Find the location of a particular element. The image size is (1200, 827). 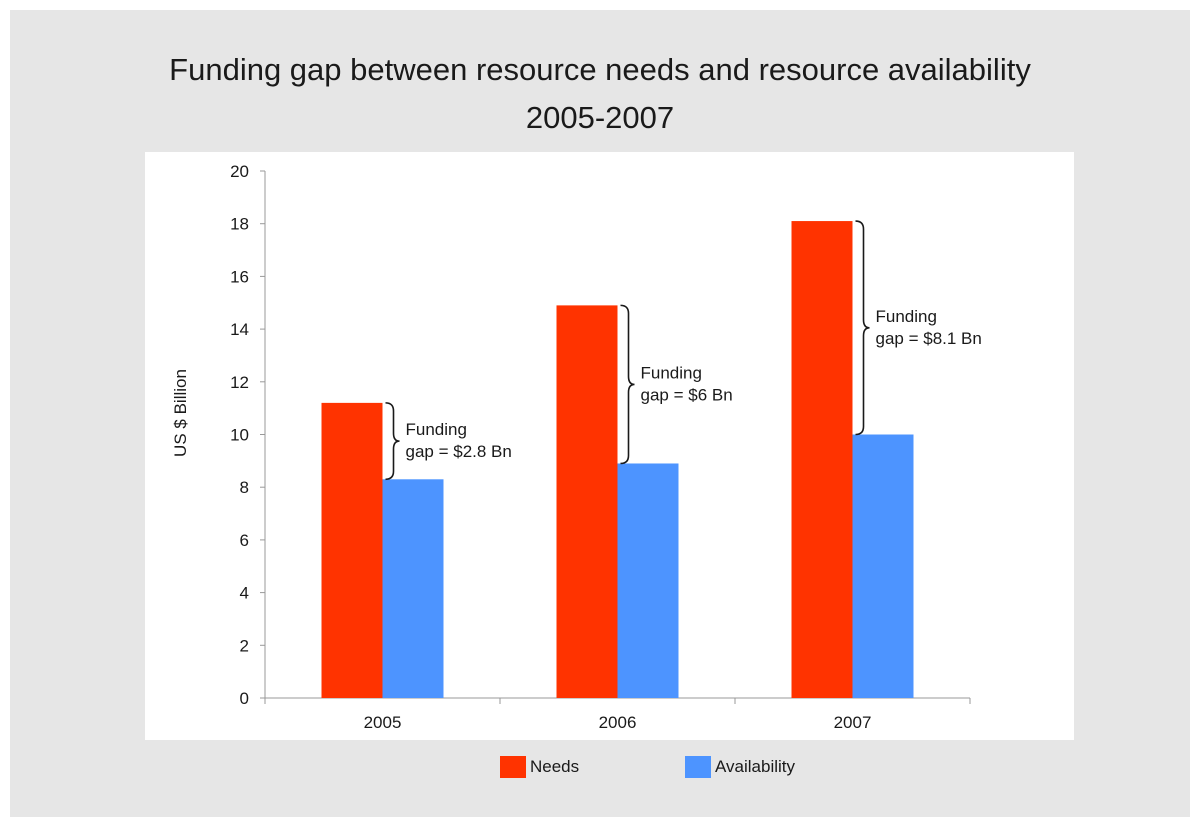

bar-availability-2007 is located at coordinates (883, 566).